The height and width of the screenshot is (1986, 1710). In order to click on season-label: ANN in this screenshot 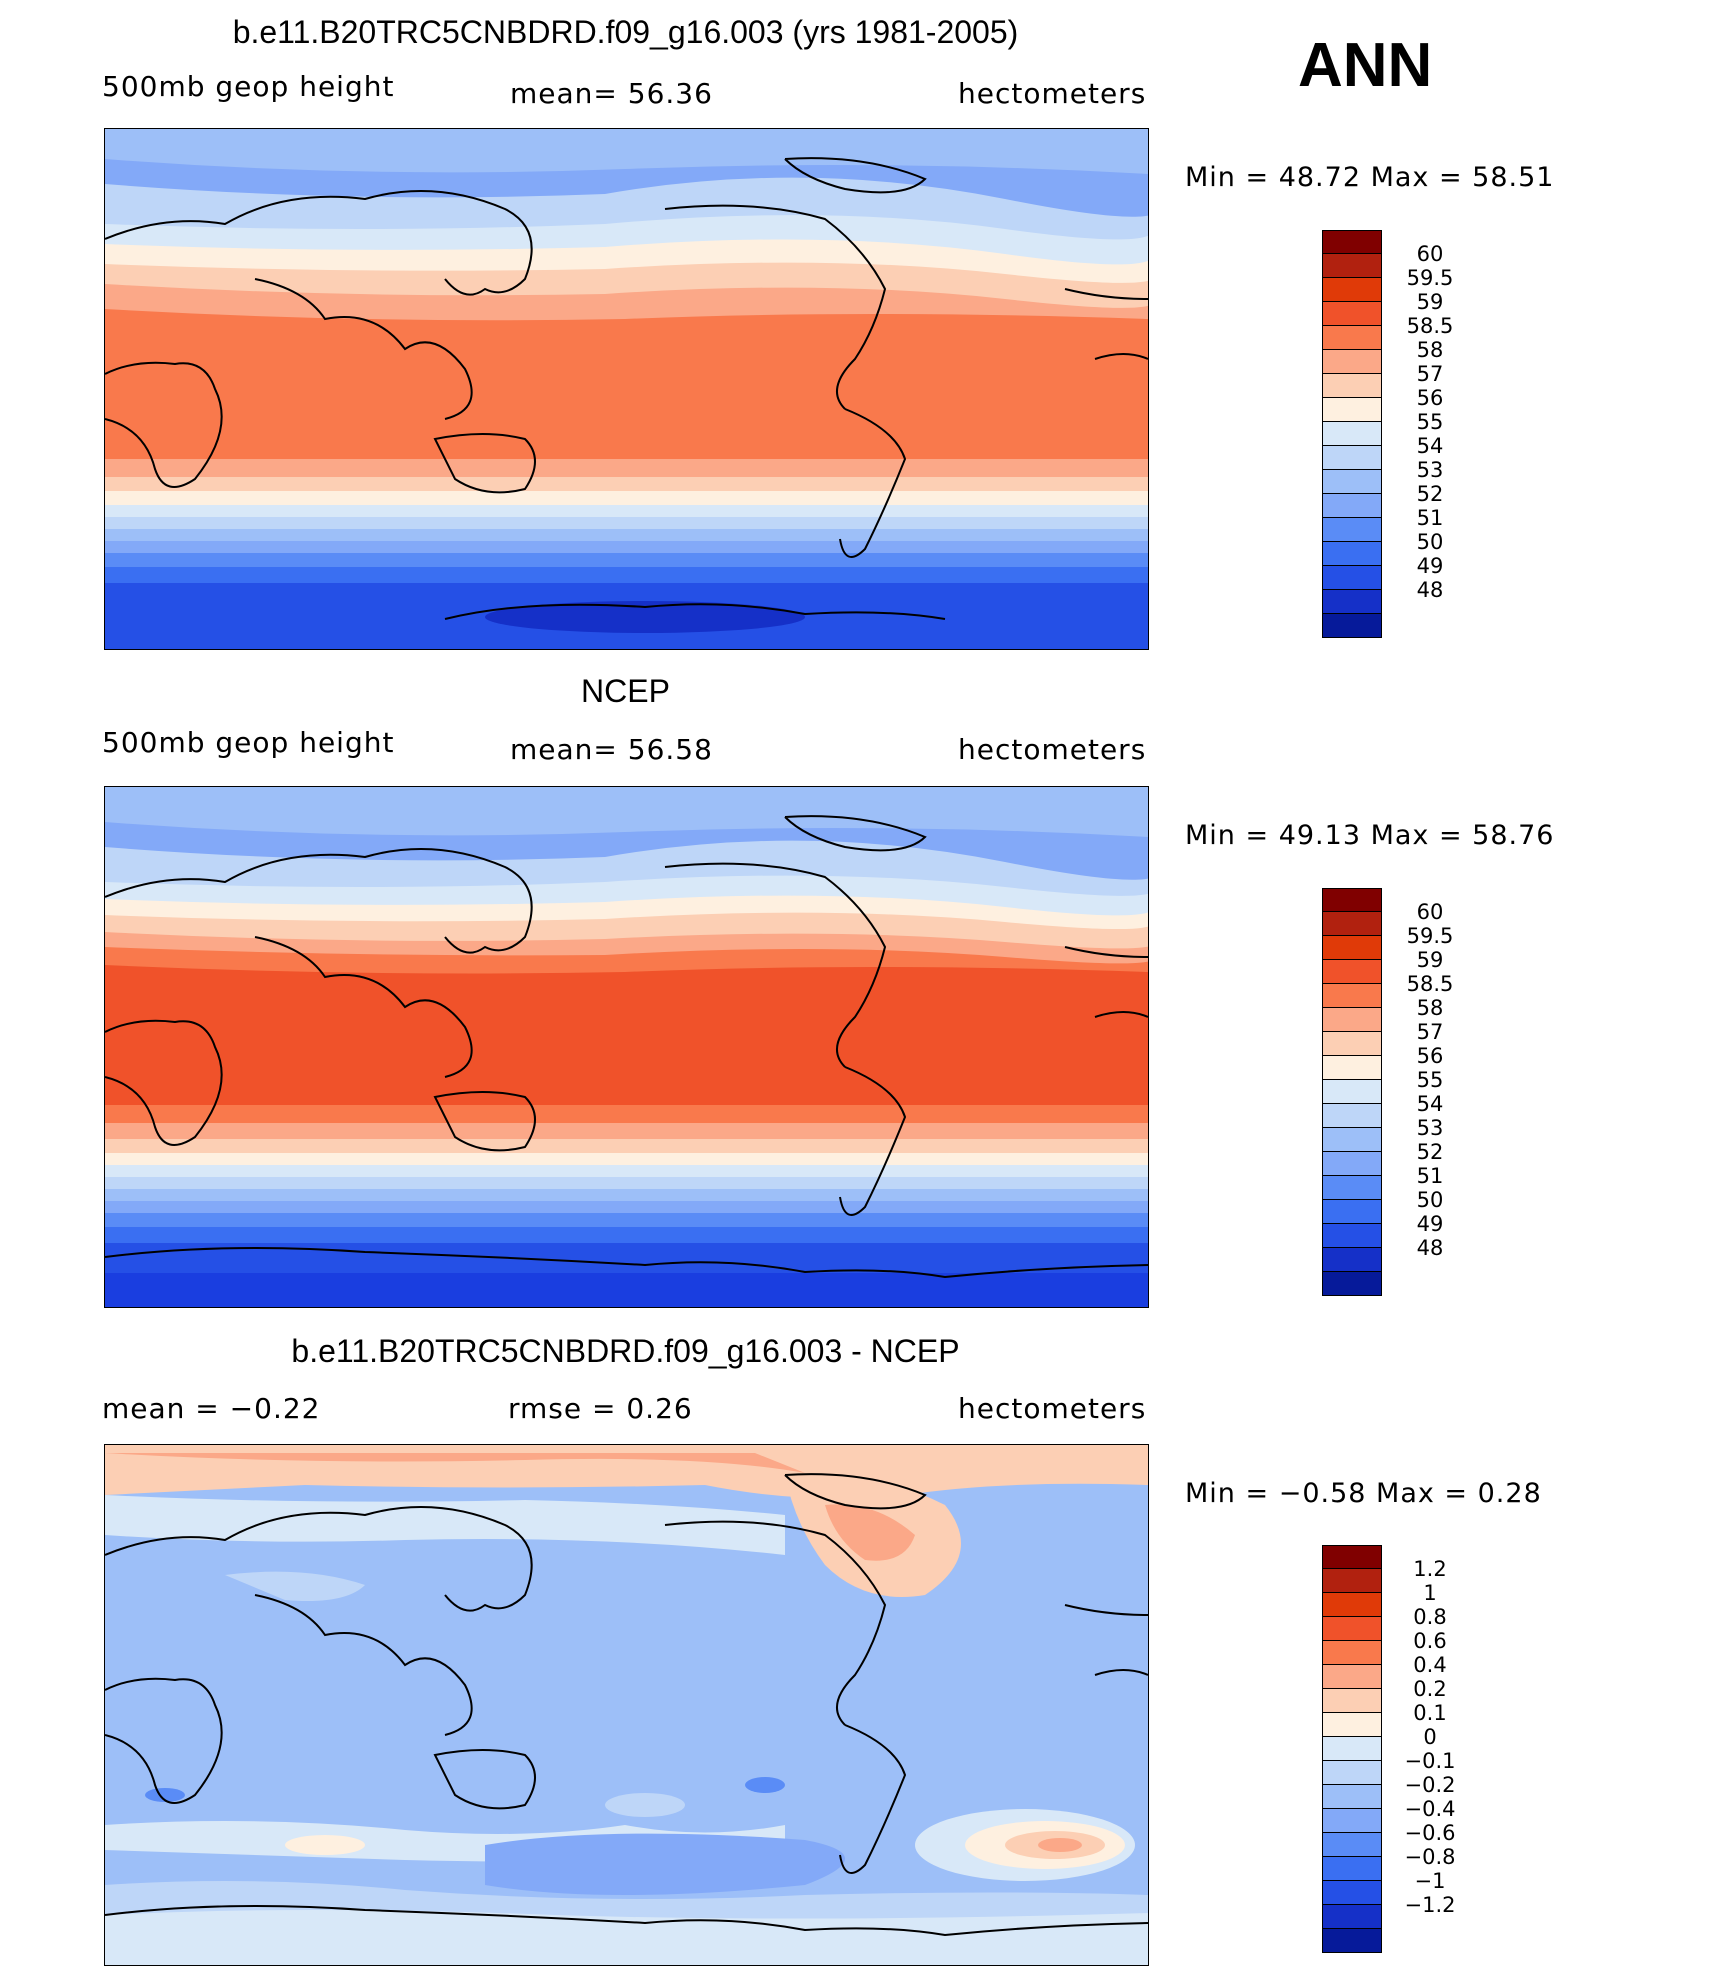, I will do `click(1365, 65)`.